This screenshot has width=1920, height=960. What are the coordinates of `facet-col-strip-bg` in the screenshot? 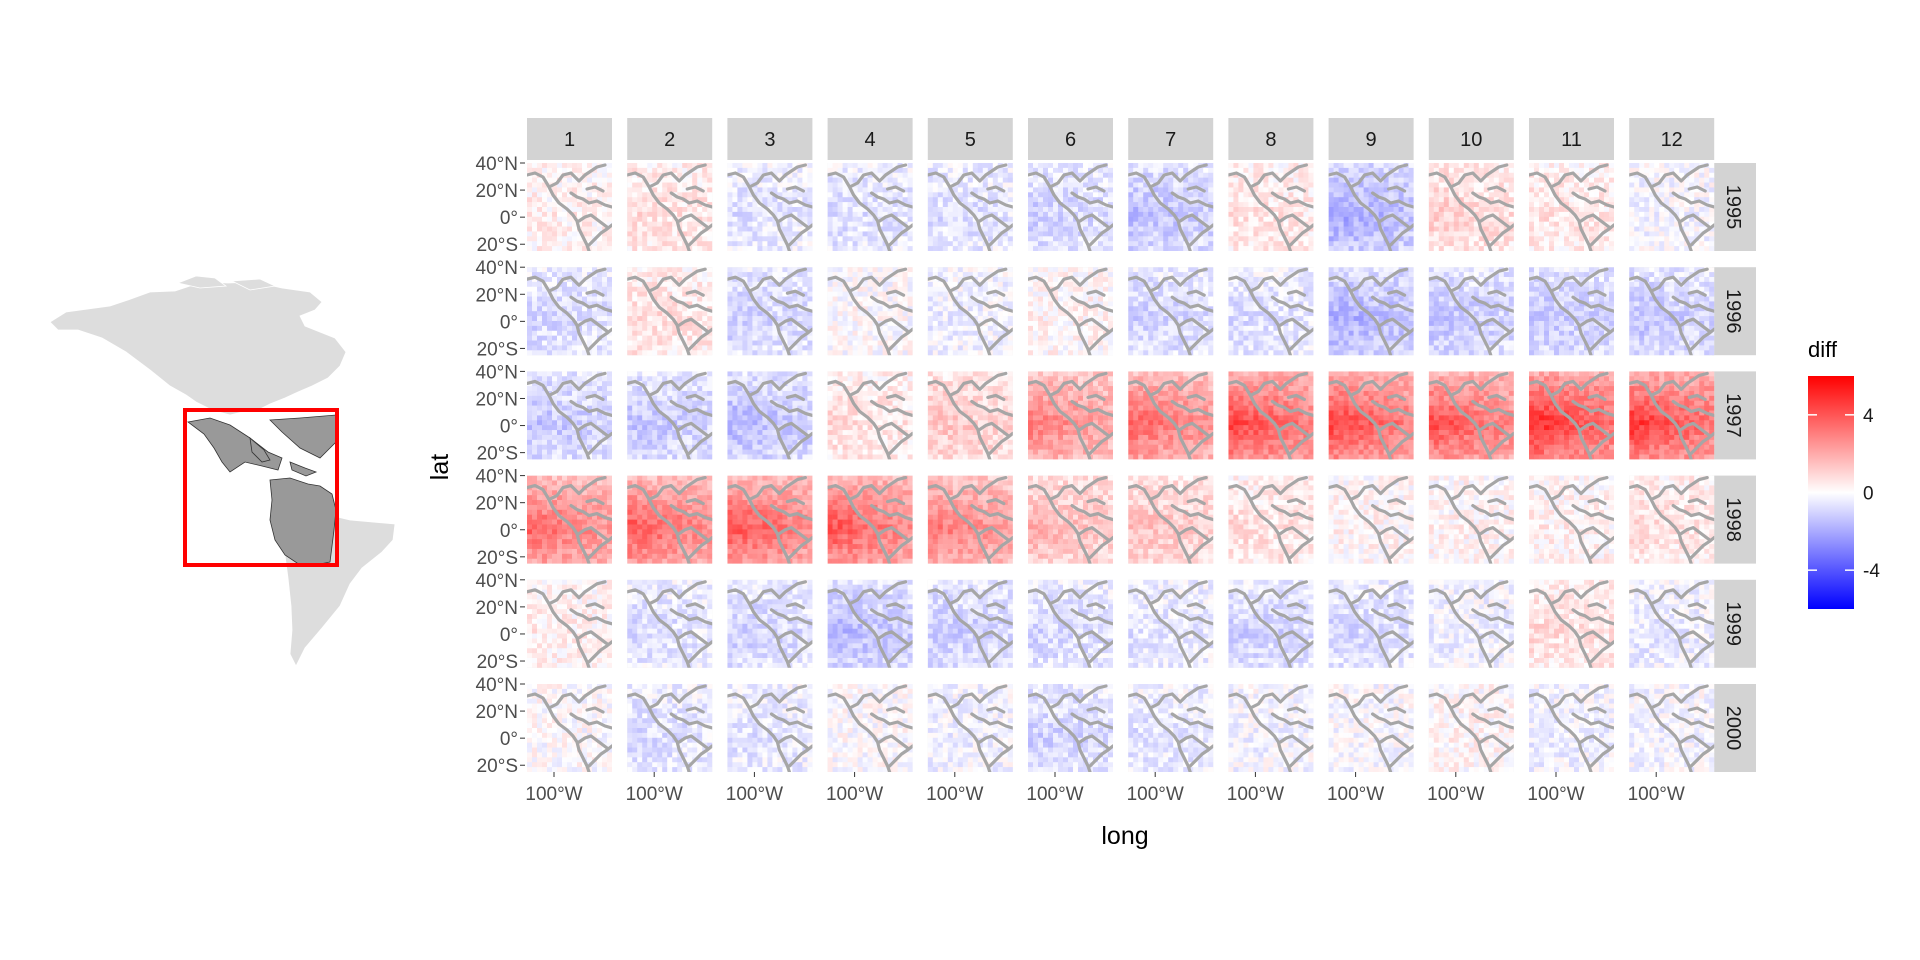 It's located at (1672, 139).